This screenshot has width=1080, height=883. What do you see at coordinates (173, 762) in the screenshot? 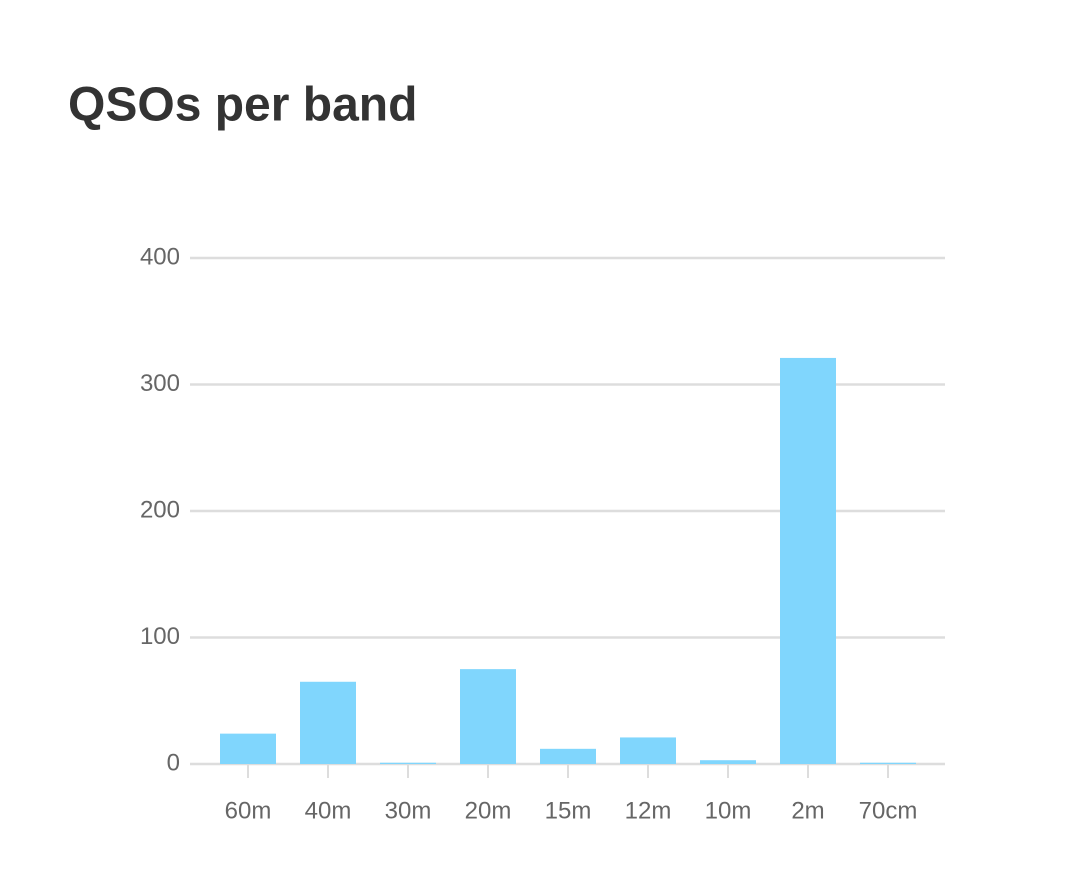
I see `y-tick-label: 0` at bounding box center [173, 762].